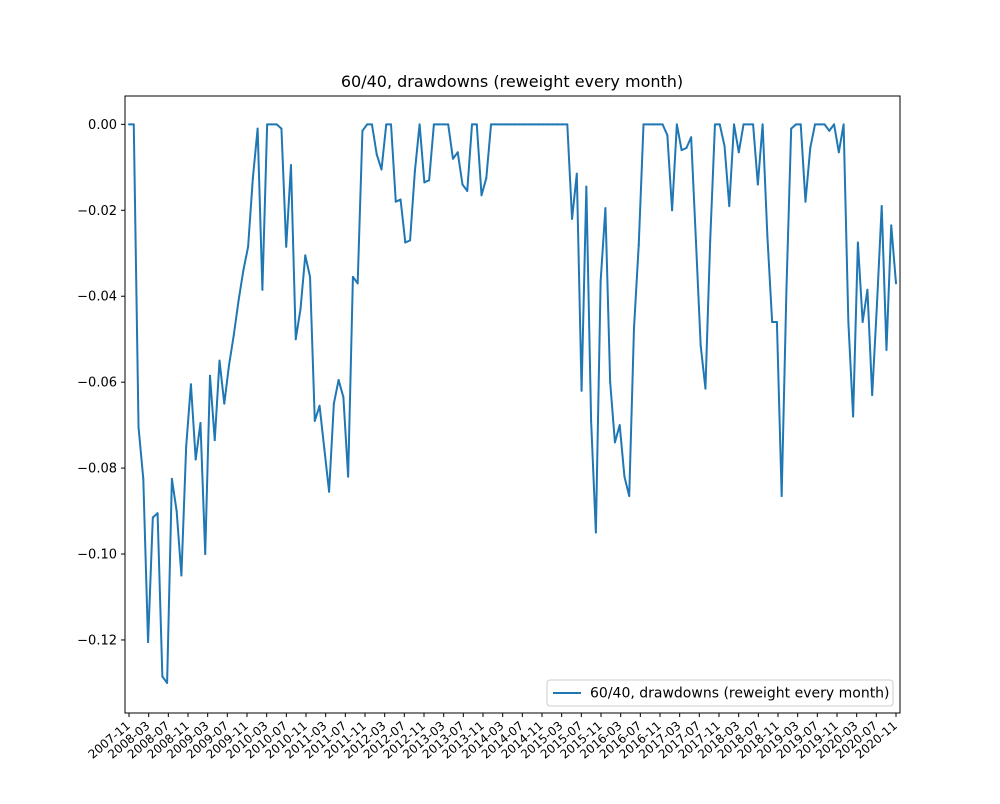  I want to click on y-axis: 0.00 −0.02 −0.04 −0.06 −0.08 −0.10 −0.12, so click(101, 383).